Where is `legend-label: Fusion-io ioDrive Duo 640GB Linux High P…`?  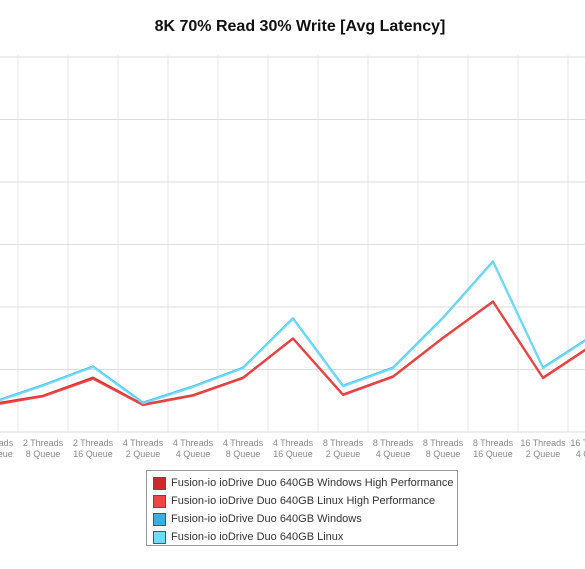
legend-label: Fusion-io ioDrive Duo 640GB Linux High P… is located at coordinates (303, 501).